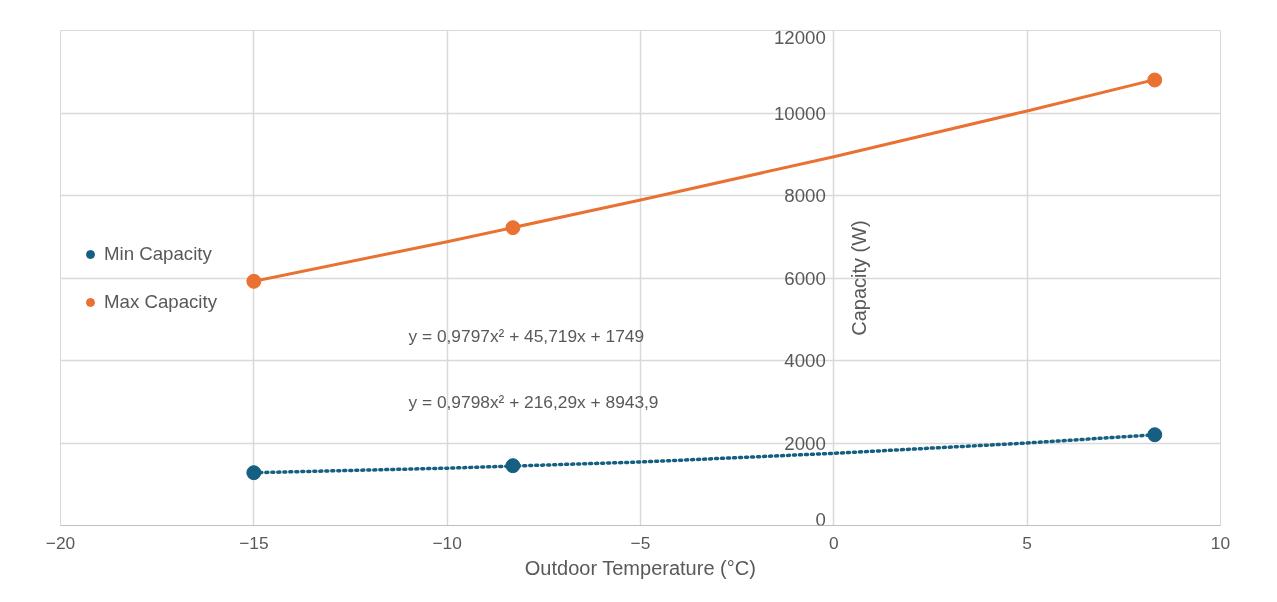 This screenshot has width=1277, height=602. I want to click on y-tick-label: 8000, so click(805, 195).